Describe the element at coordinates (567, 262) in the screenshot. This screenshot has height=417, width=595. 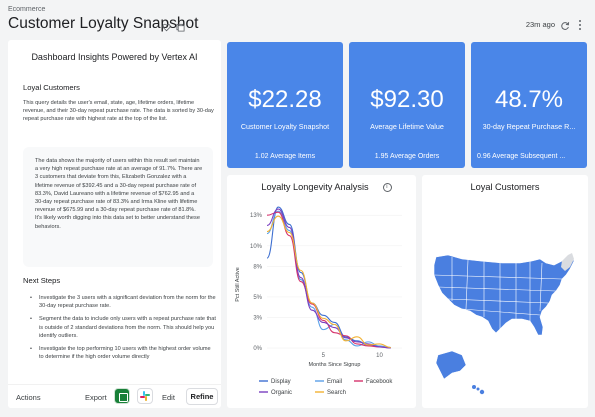
I see `northeast-states` at that location.